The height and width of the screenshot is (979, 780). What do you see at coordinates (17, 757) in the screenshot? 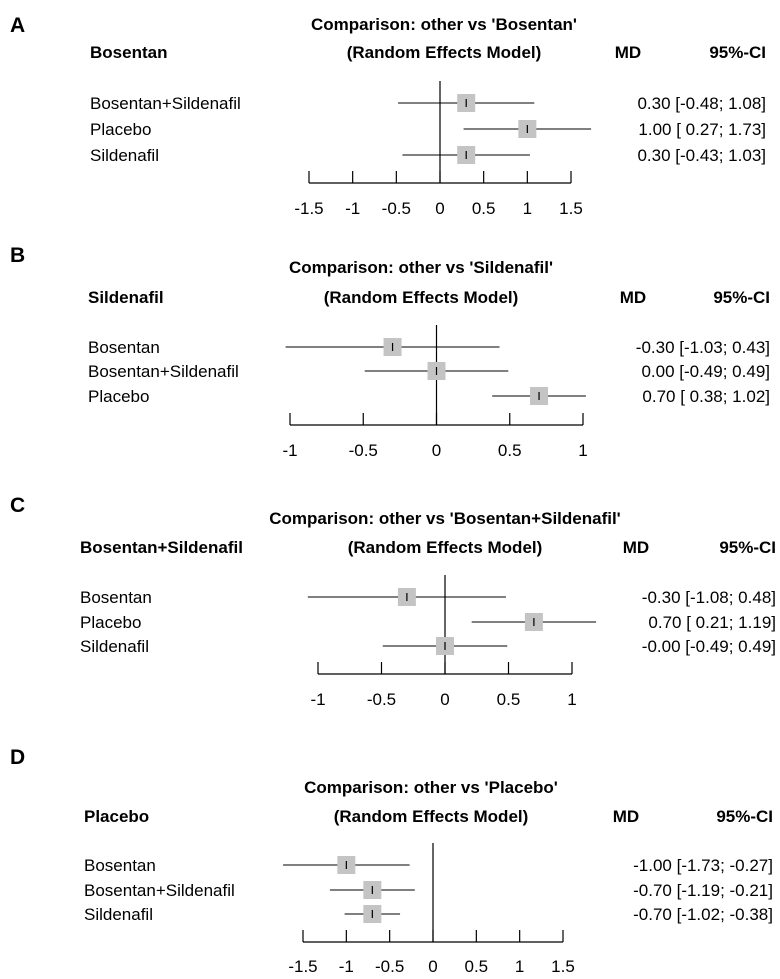
I see `panel-letter: D` at bounding box center [17, 757].